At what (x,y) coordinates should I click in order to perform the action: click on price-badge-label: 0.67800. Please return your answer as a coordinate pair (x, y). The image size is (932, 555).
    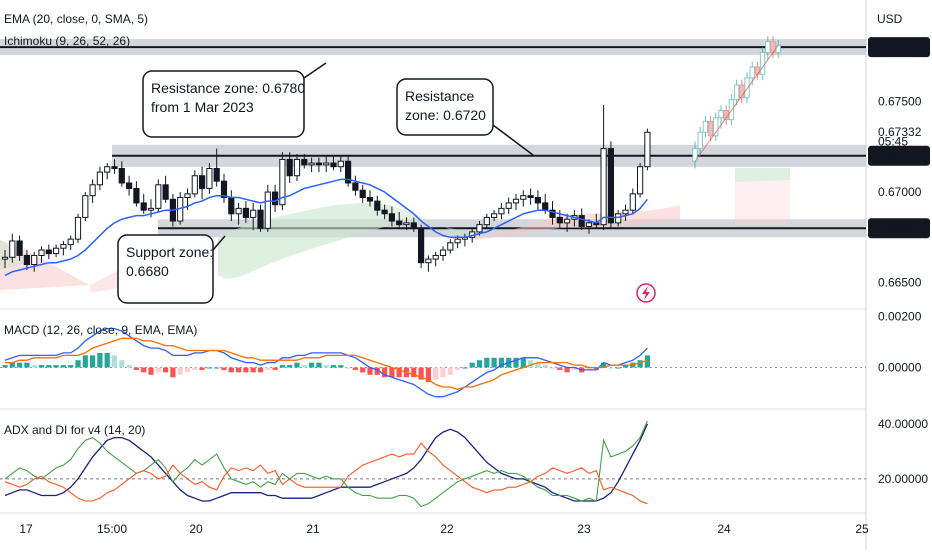
    Looking at the image, I should click on (900, 47).